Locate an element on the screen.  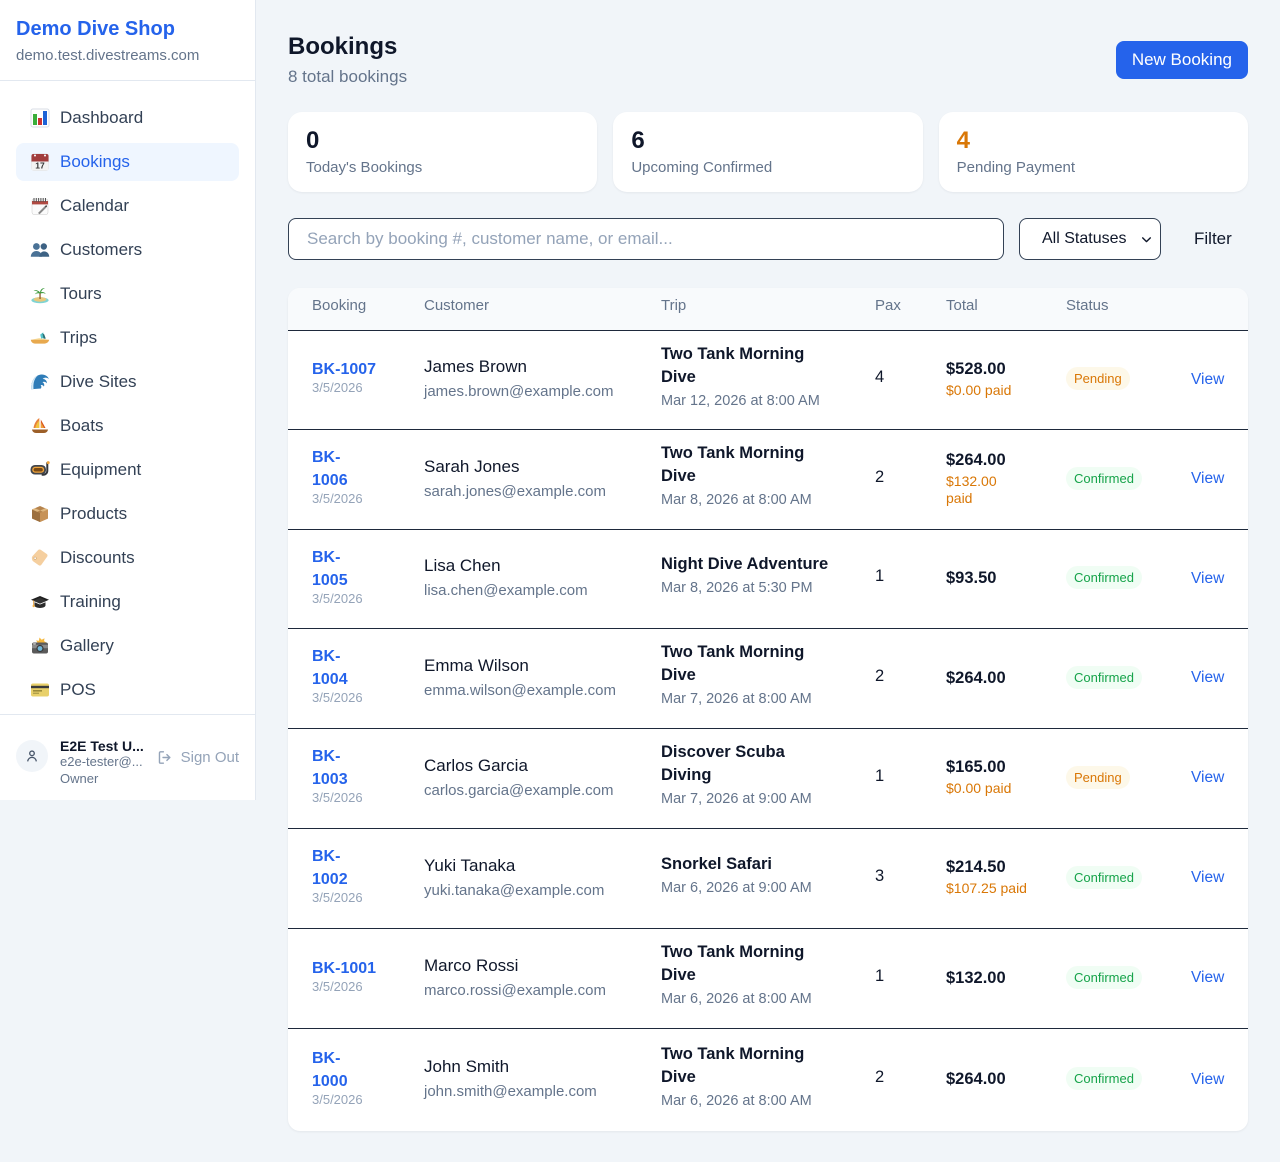
svg-text: 17 is located at coordinates (40, 166).